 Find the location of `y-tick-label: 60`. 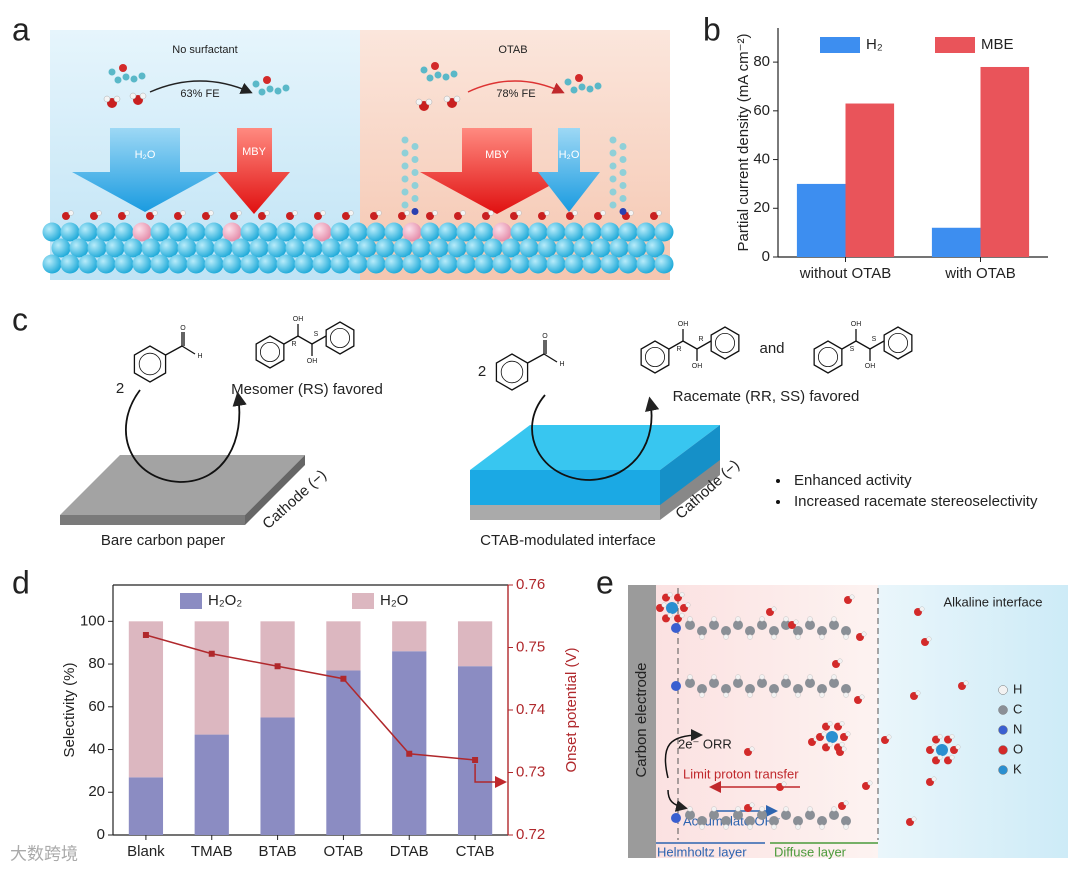

y-tick-label: 60 is located at coordinates (761, 110).